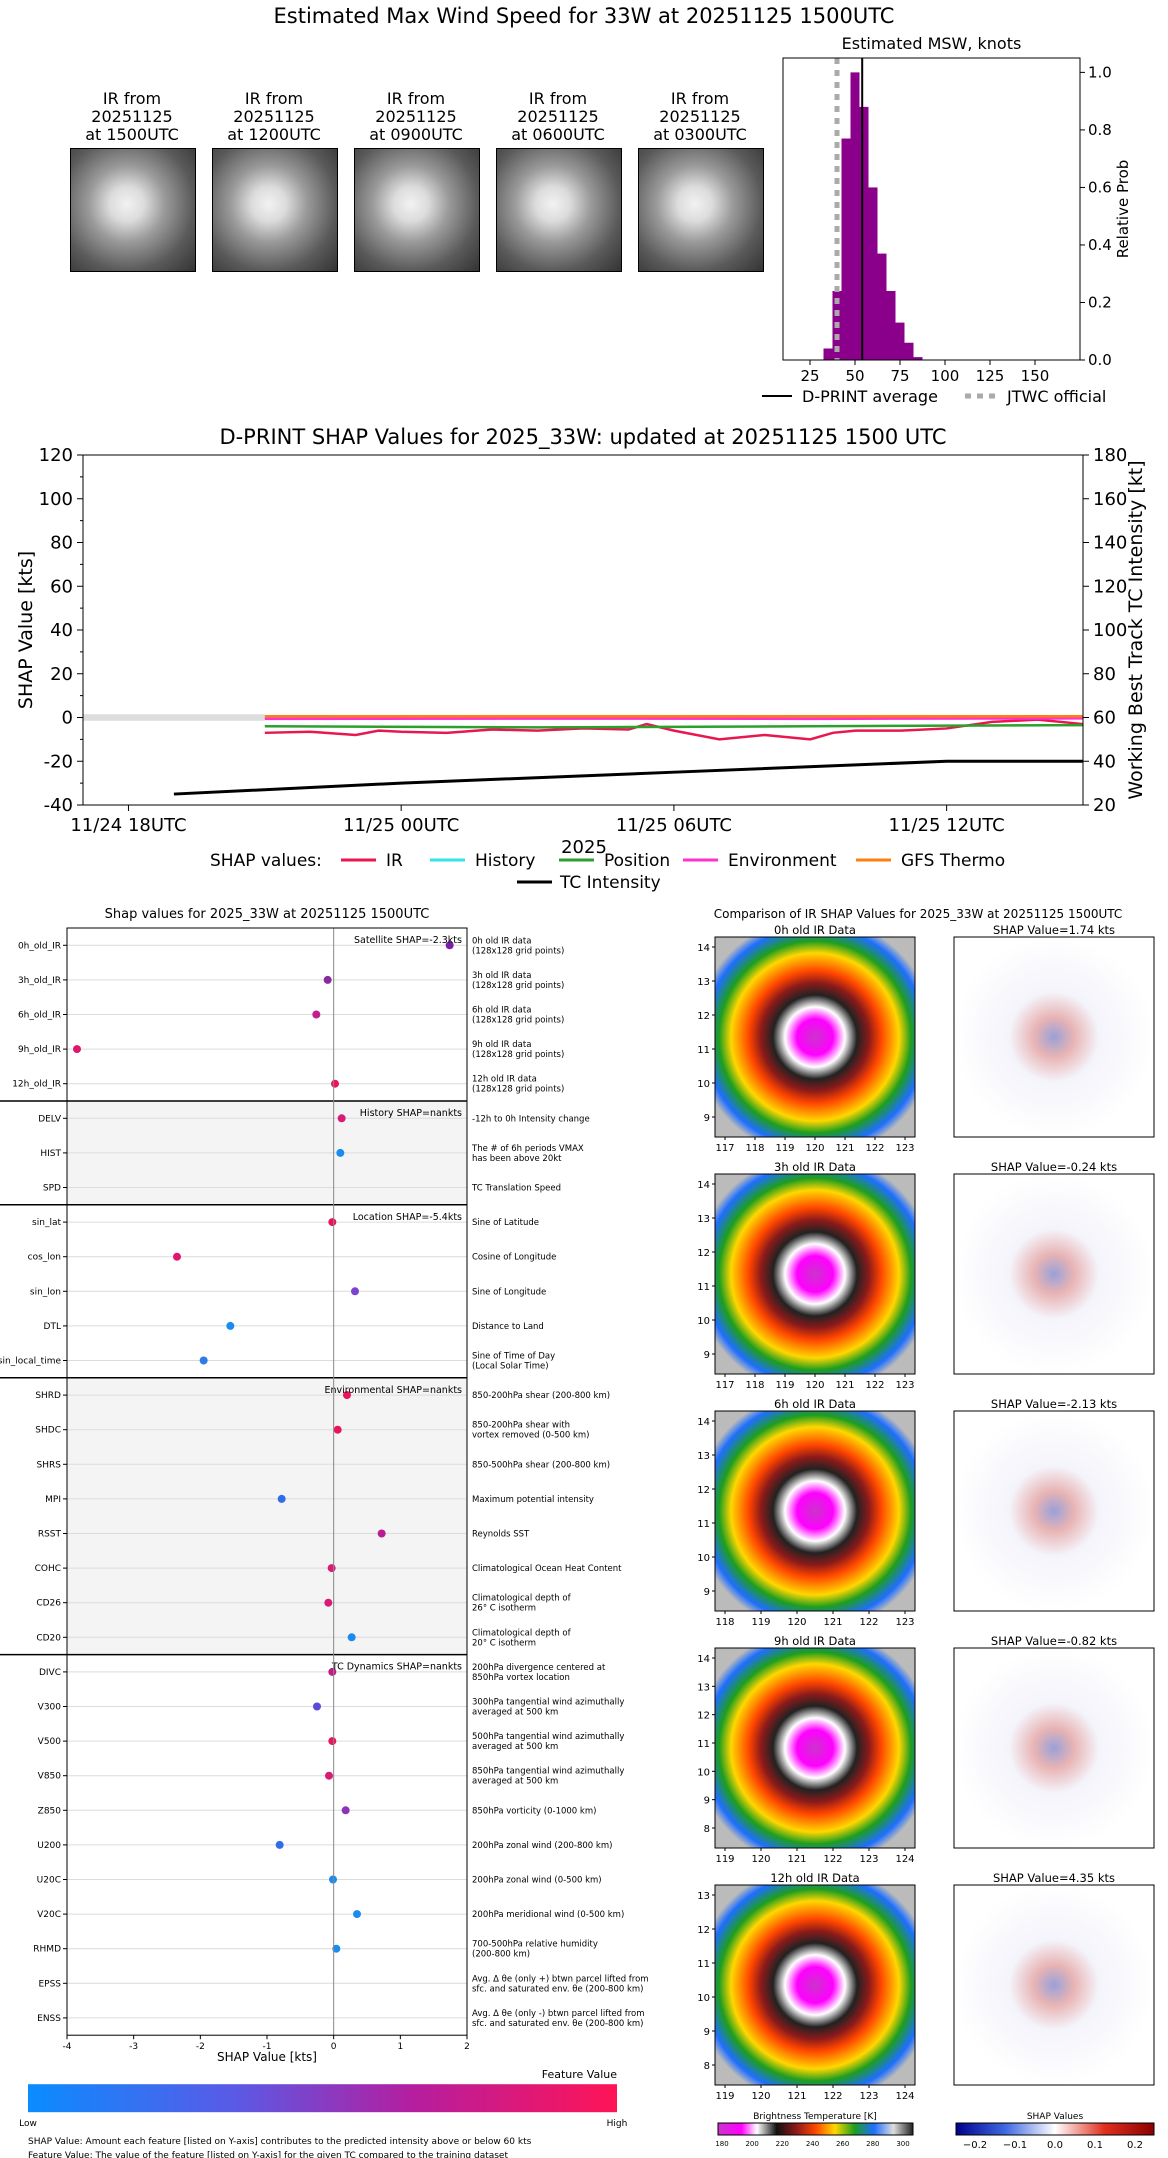 The height and width of the screenshot is (2158, 1168). What do you see at coordinates (341, 1118) in the screenshot?
I see `shap-point-delv` at bounding box center [341, 1118].